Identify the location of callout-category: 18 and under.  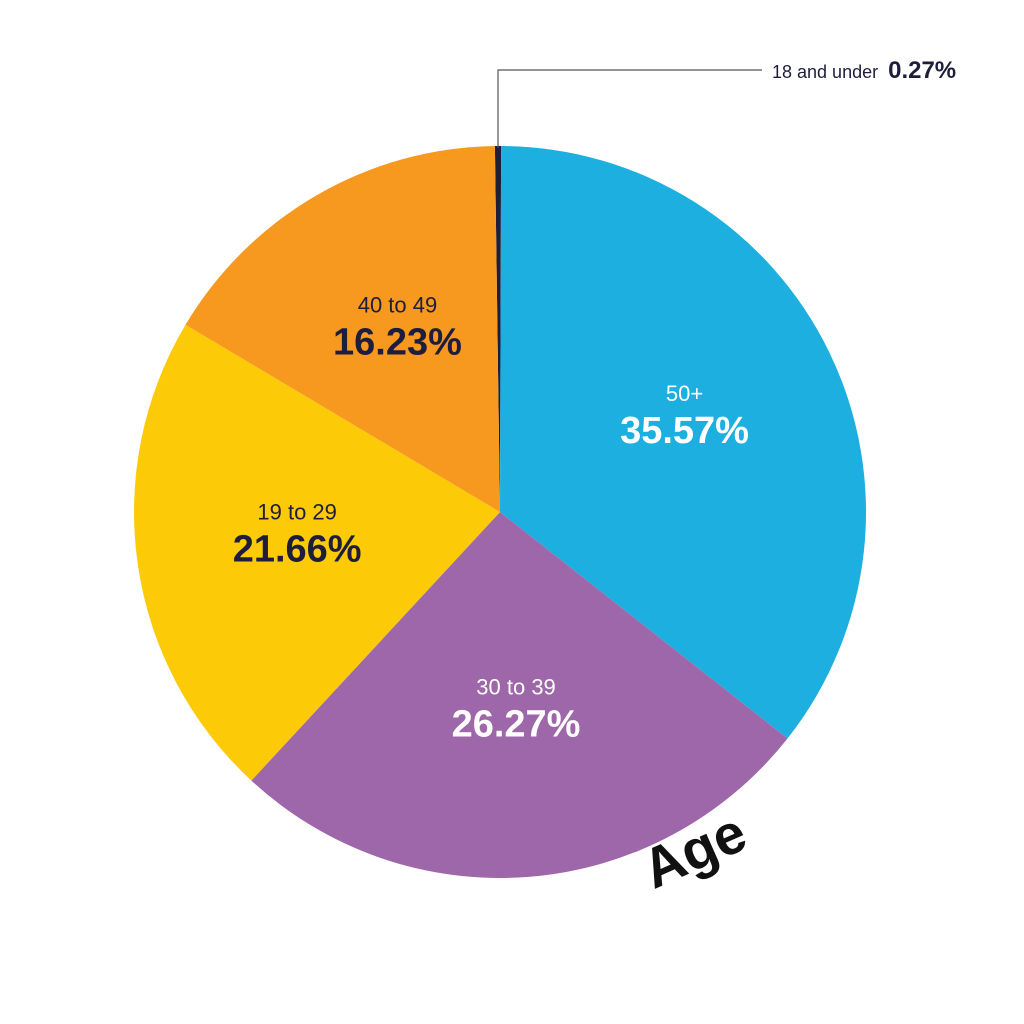
(825, 72).